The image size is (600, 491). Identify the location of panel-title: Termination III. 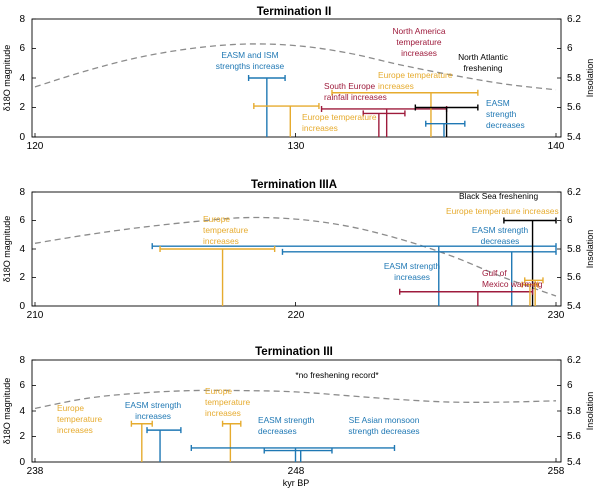
(294, 352).